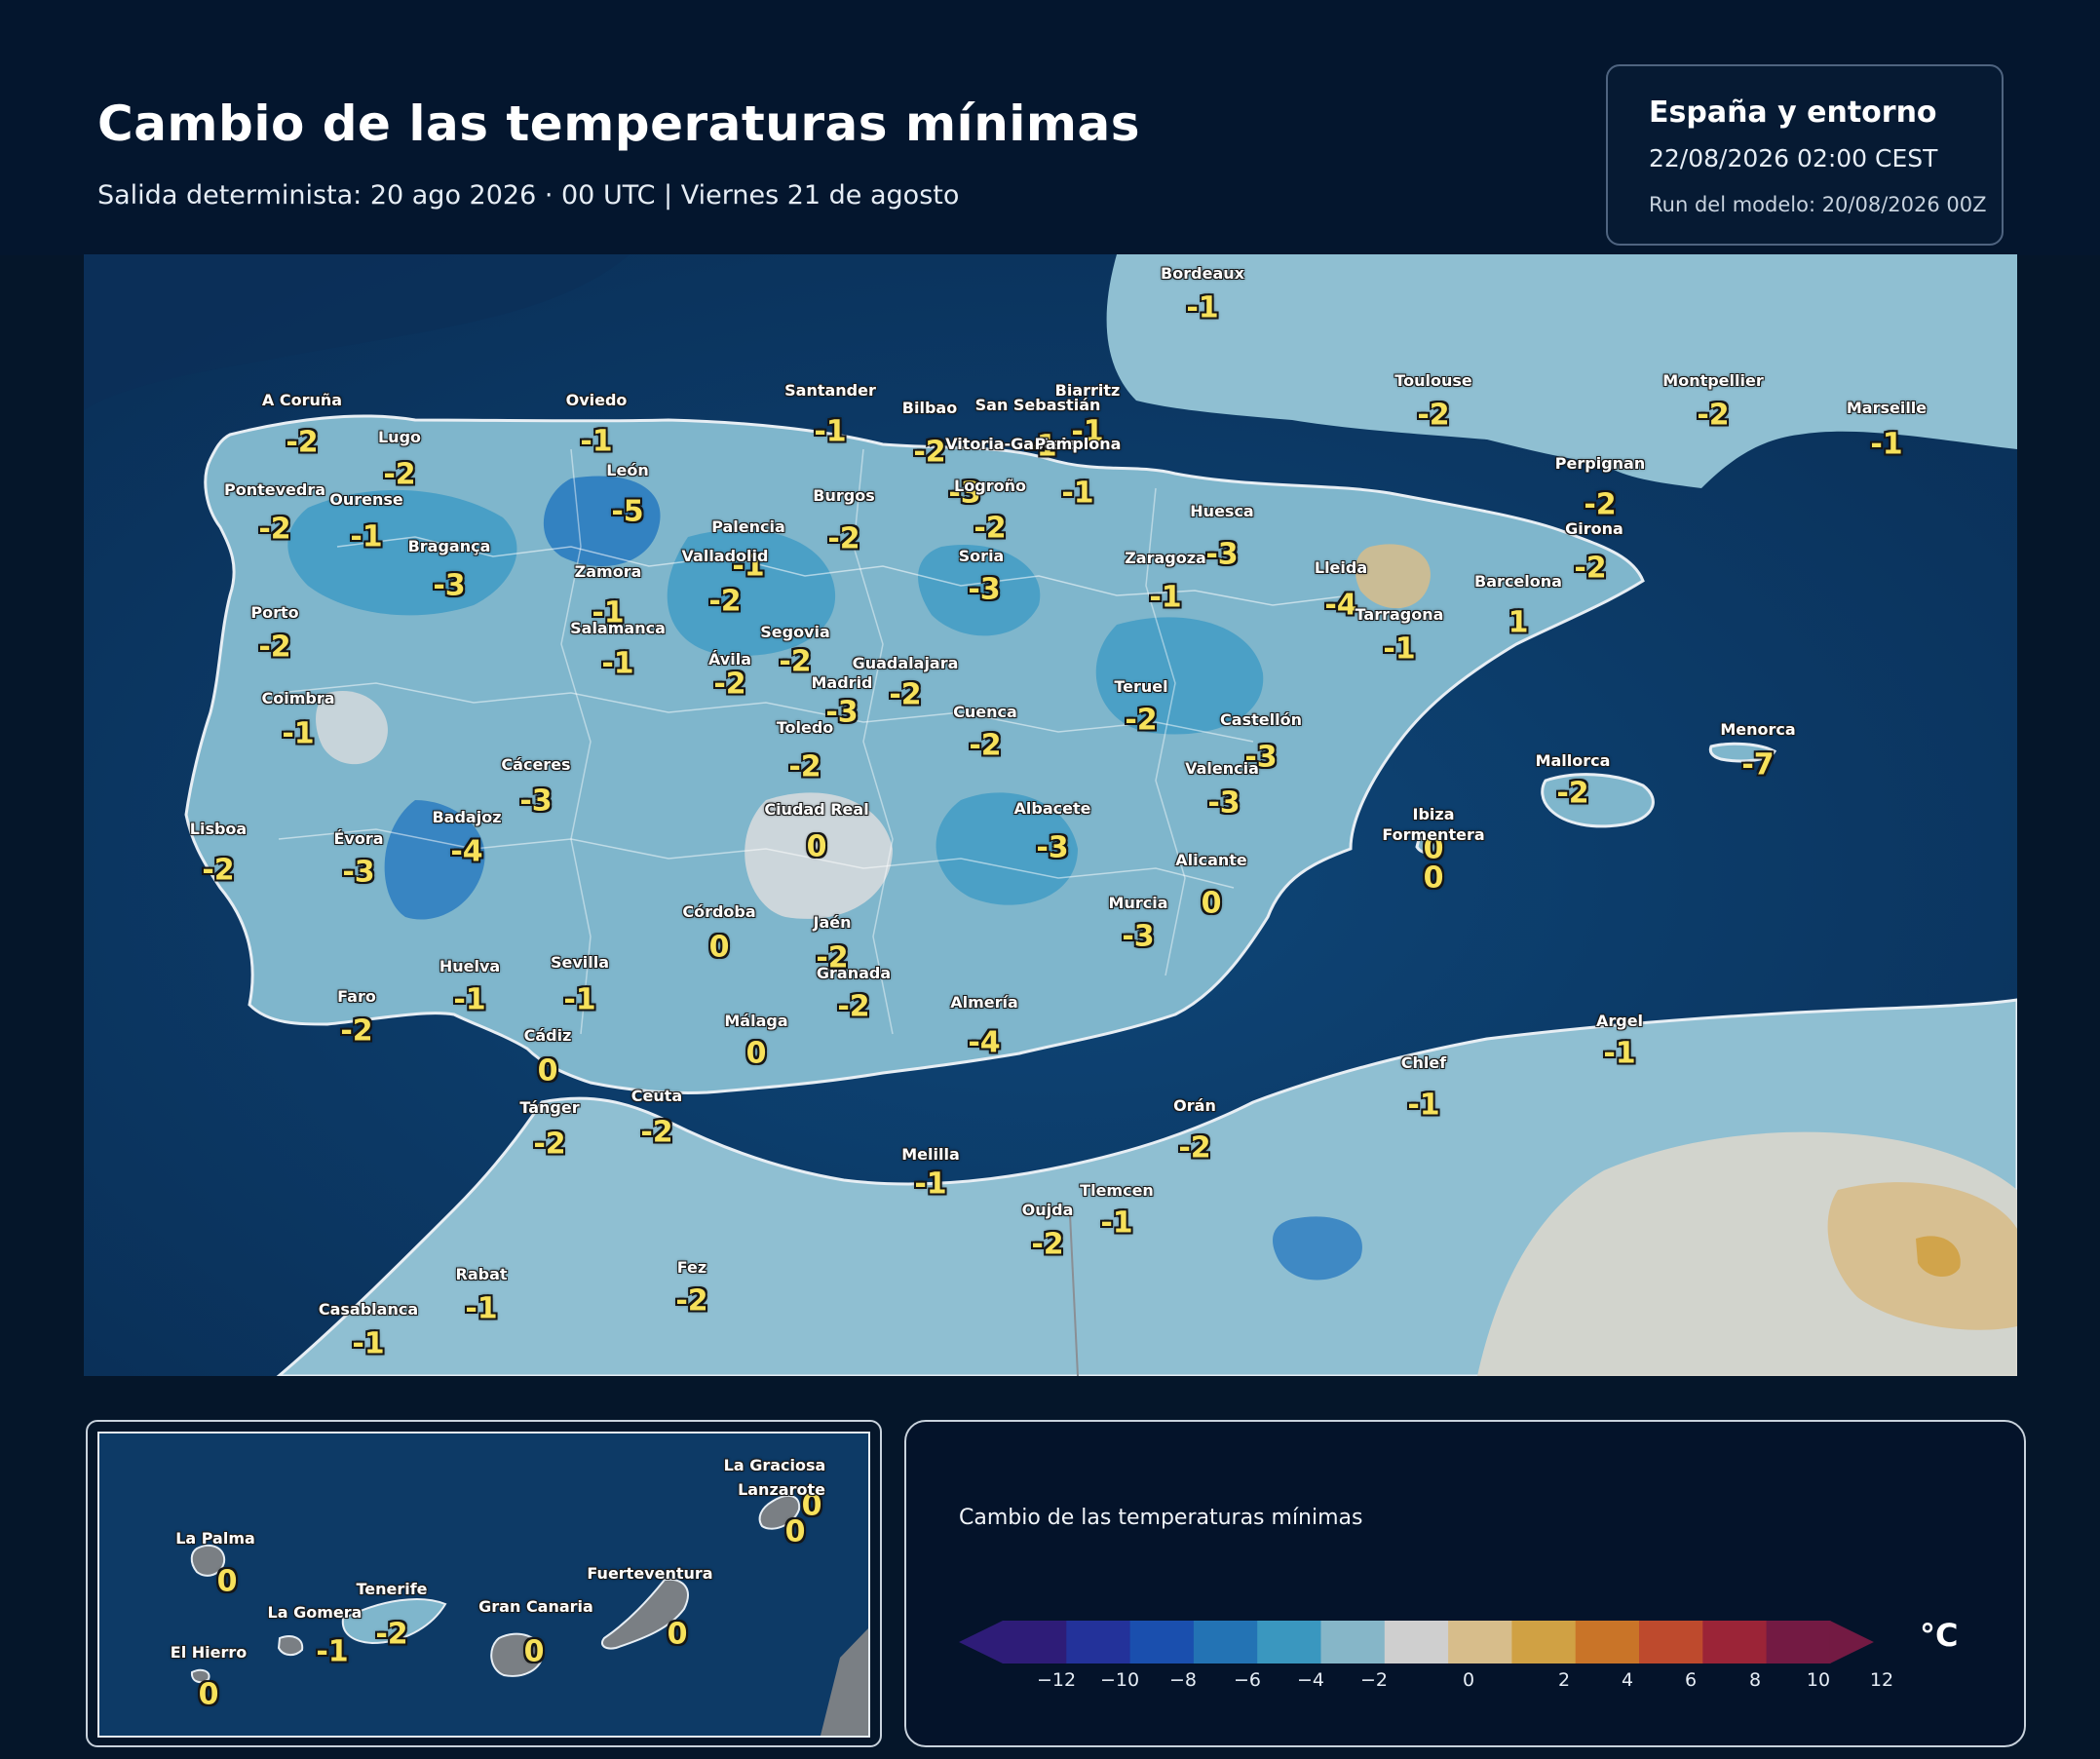  Describe the element at coordinates (905, 663) in the screenshot. I see `city-label: Guadalajara` at that location.